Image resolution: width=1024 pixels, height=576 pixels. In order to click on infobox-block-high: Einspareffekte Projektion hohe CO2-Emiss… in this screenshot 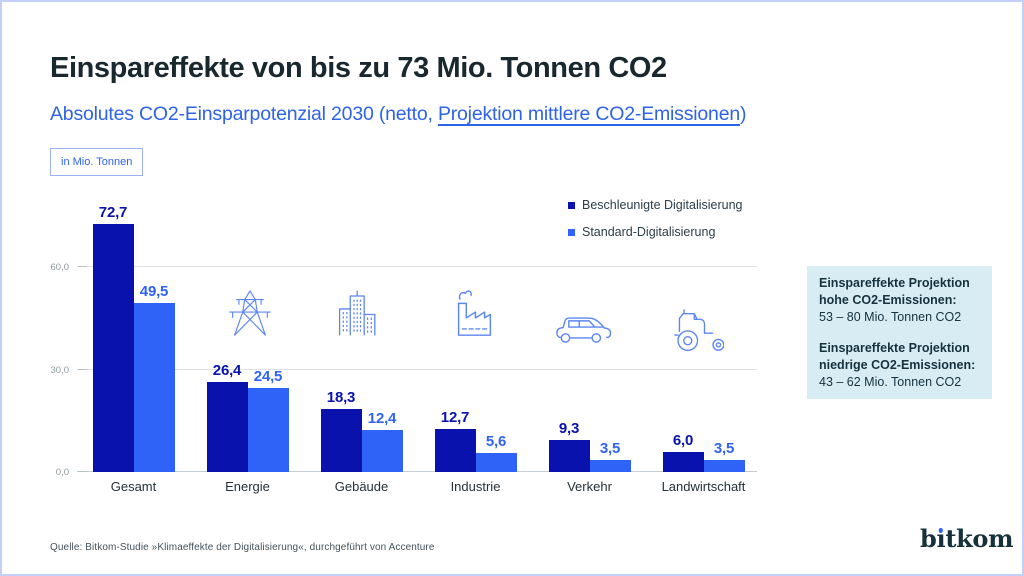, I will do `click(899, 300)`.